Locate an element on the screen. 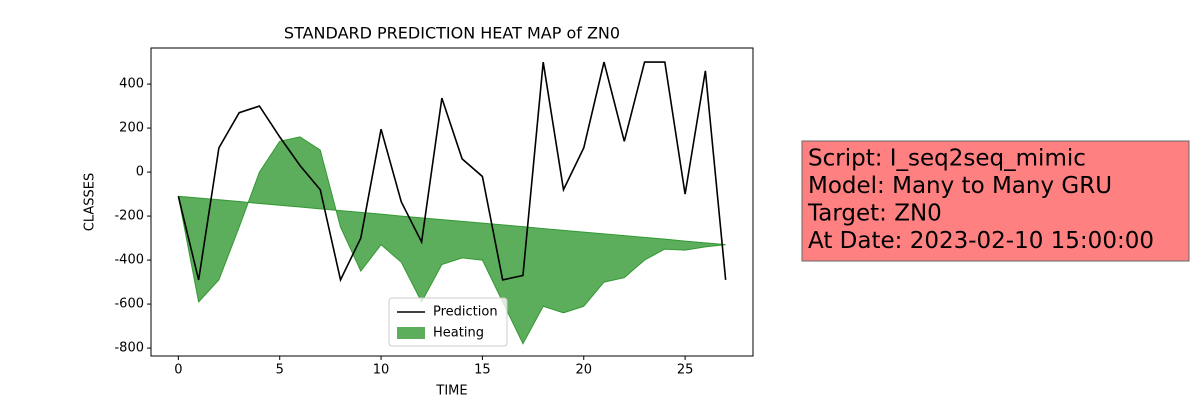 Image resolution: width=1202 pixels, height=404 pixels. annotation-text: At Date: 2023-02-10 15:00:00 is located at coordinates (981, 241).